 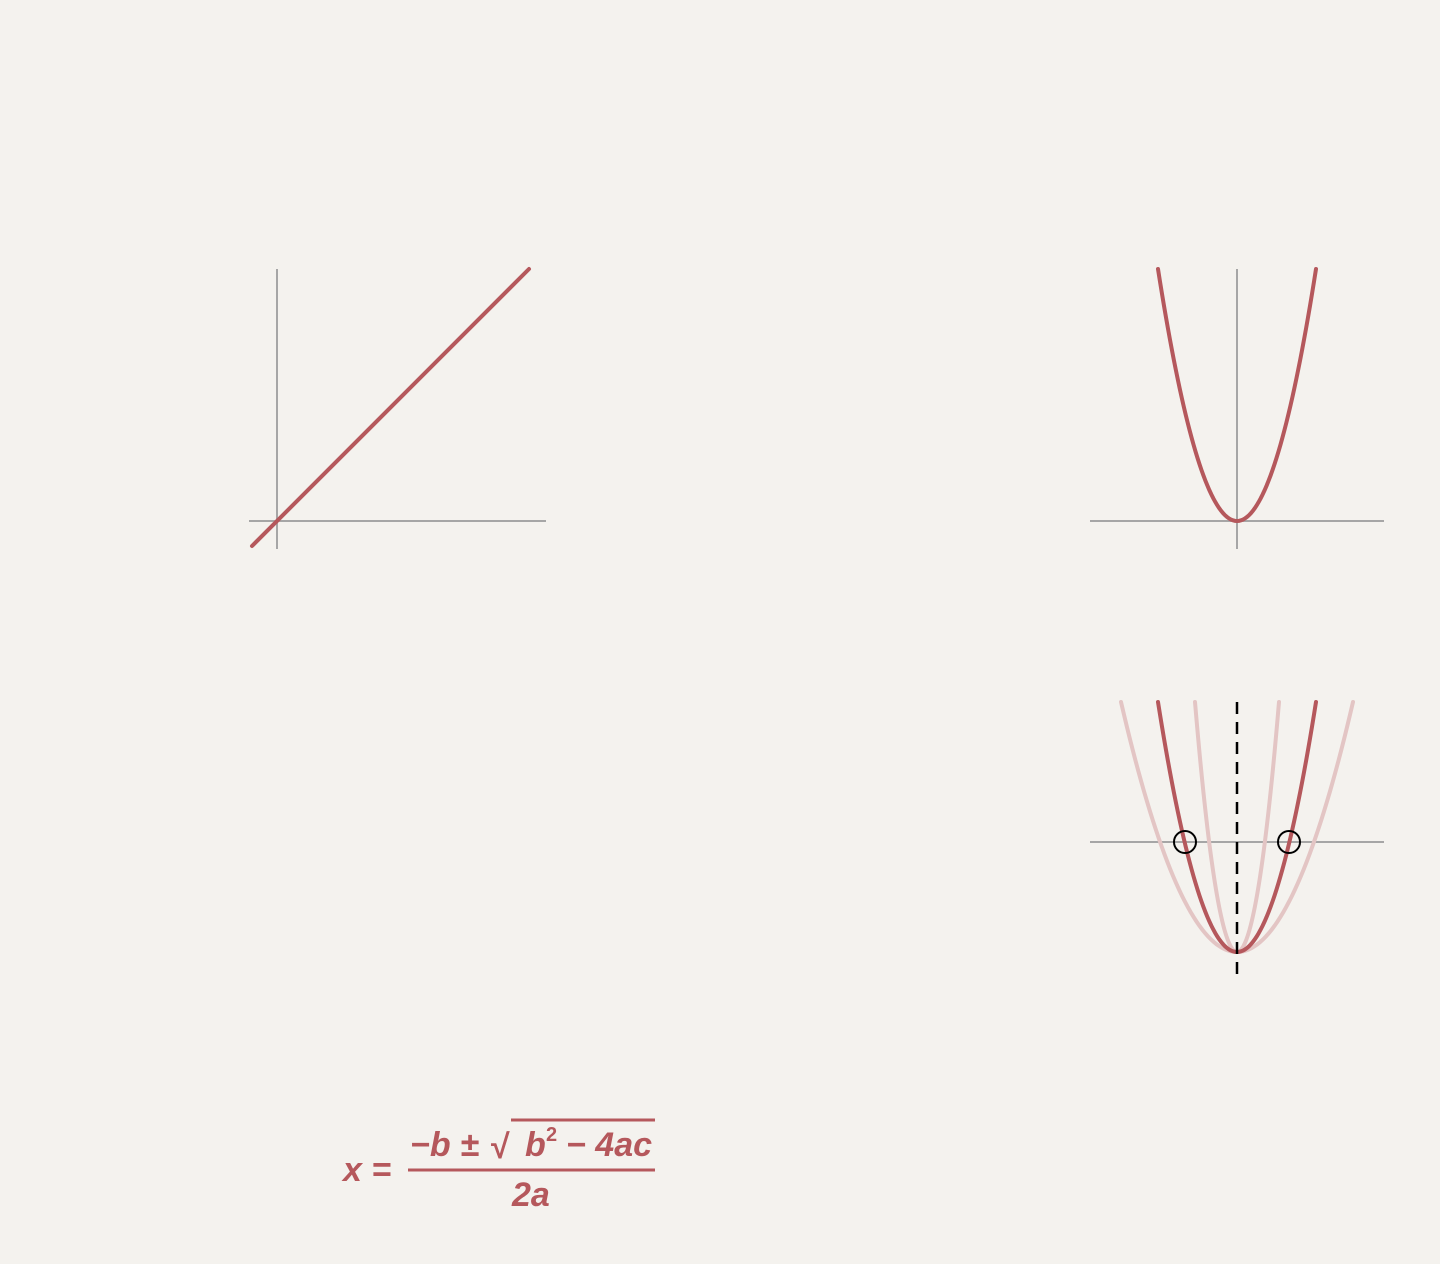 What do you see at coordinates (609, 1145) in the screenshot?
I see `radicand-rest: − 4ac` at bounding box center [609, 1145].